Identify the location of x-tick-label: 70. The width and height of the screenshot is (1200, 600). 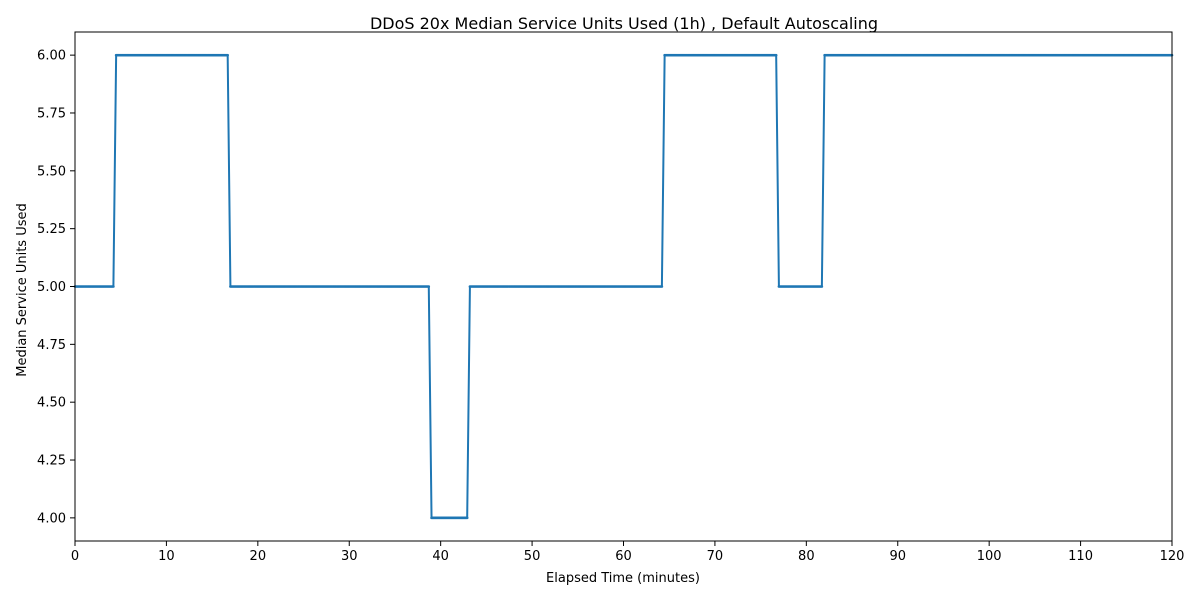
(715, 556).